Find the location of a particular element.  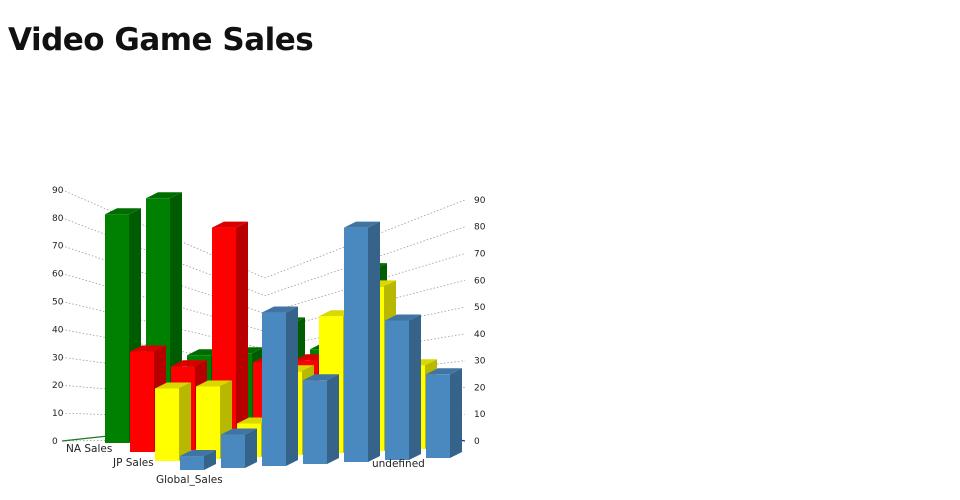

page-title: Video Game Sales is located at coordinates (161, 40).